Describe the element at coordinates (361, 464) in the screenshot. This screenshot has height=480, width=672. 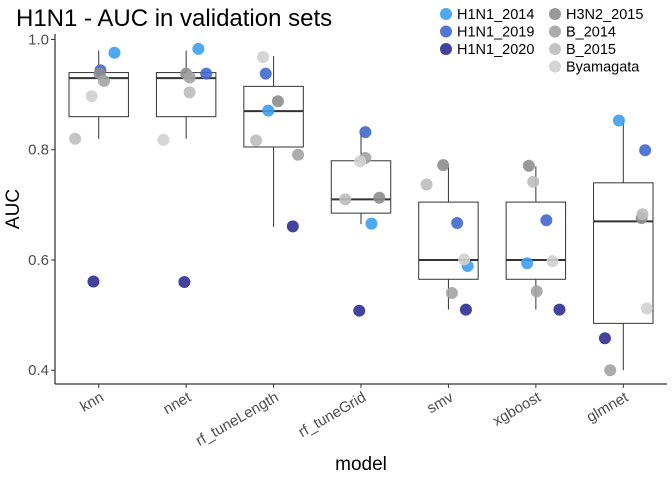
I see `x-axis-title: model` at that location.